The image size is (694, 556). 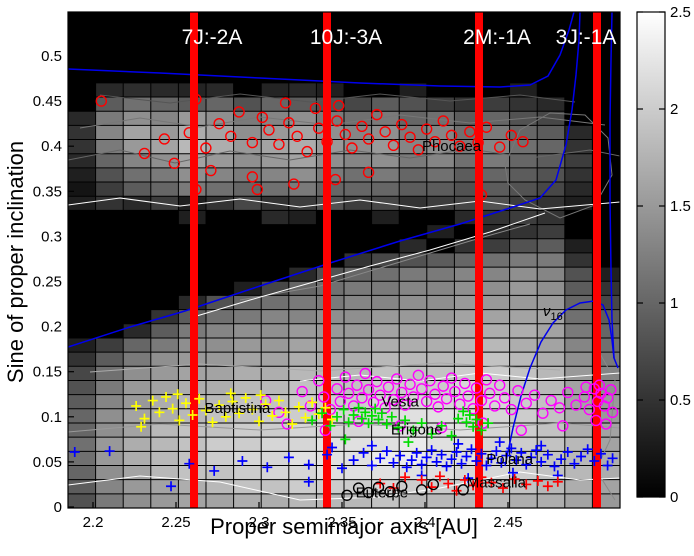 I want to click on colorbar: 0 0.5 1 1.5 2 2.5, so click(x=663, y=255).